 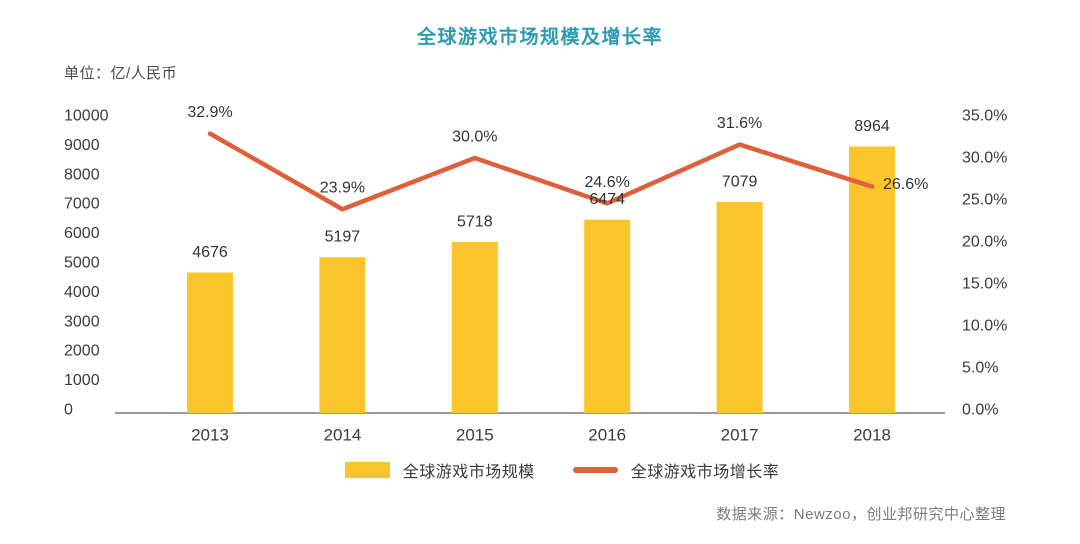 What do you see at coordinates (872, 279) in the screenshot?
I see `bar-2018` at bounding box center [872, 279].